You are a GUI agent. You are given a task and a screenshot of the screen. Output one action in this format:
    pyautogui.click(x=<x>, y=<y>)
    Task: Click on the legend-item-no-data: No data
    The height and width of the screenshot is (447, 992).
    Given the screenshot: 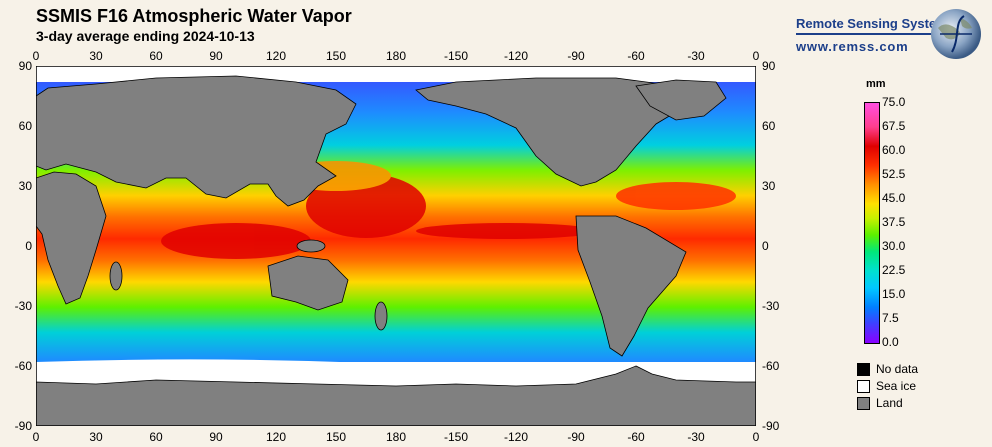 What is the action you would take?
    pyautogui.click(x=887, y=369)
    